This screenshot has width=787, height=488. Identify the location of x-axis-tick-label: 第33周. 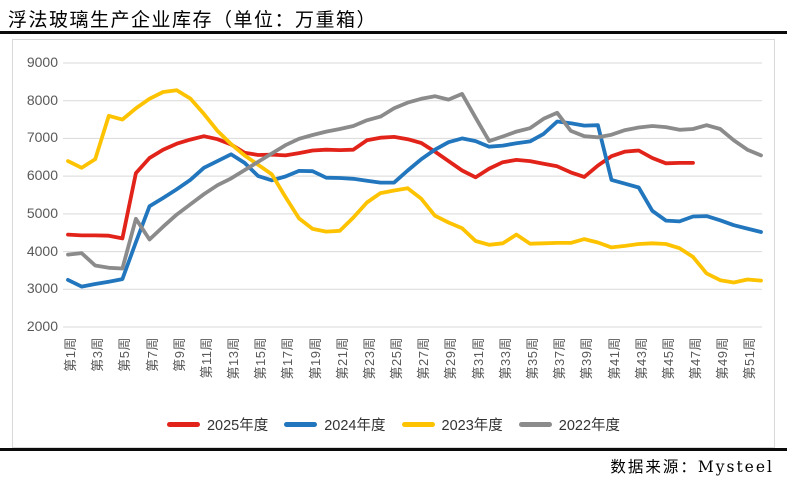
(505, 358).